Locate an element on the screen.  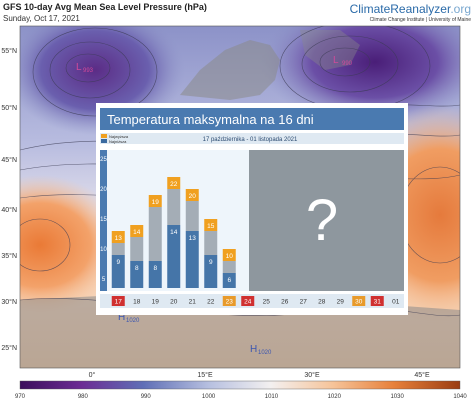
data-label-high: 13 is located at coordinates (119, 238).